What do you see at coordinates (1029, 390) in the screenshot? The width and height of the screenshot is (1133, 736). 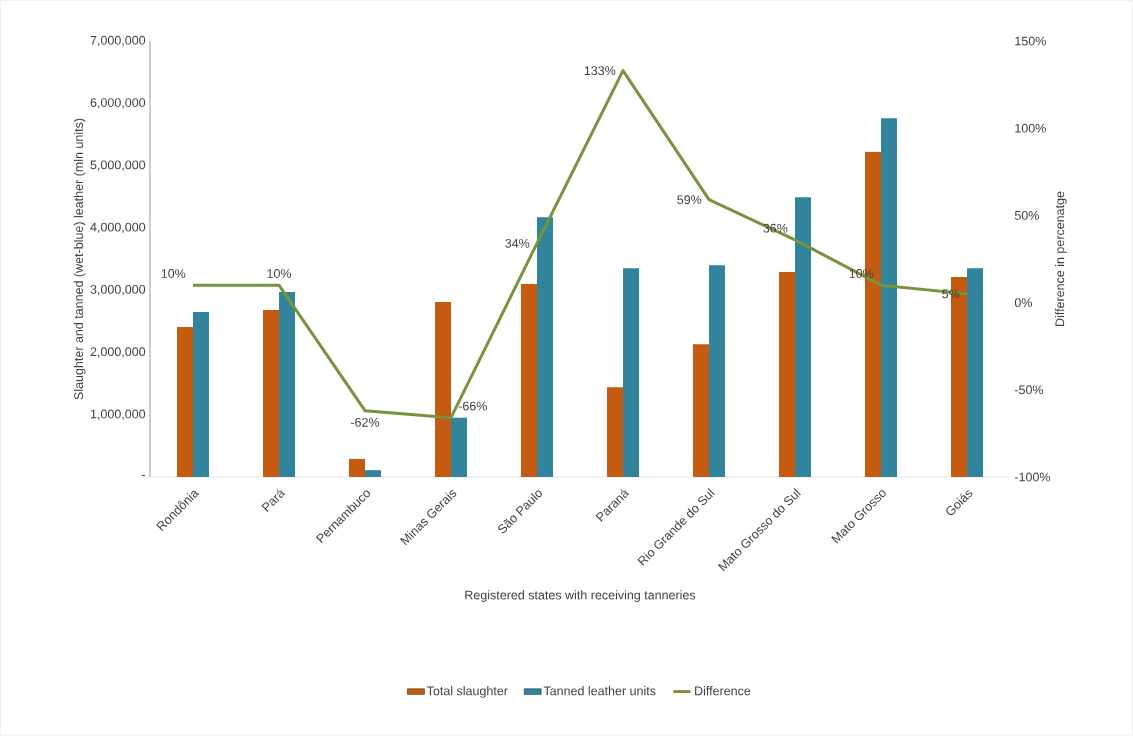 I see `y2-tick-label: -50%` at bounding box center [1029, 390].